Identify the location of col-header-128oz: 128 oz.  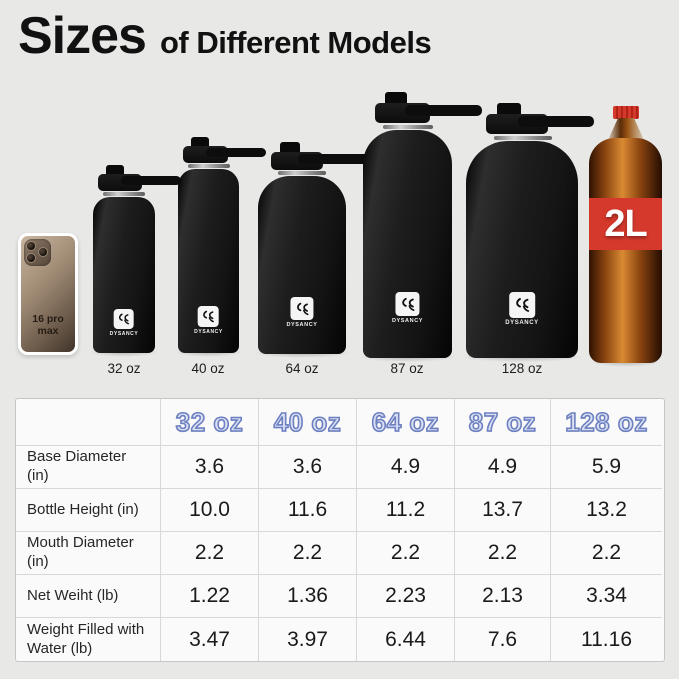
(606, 422).